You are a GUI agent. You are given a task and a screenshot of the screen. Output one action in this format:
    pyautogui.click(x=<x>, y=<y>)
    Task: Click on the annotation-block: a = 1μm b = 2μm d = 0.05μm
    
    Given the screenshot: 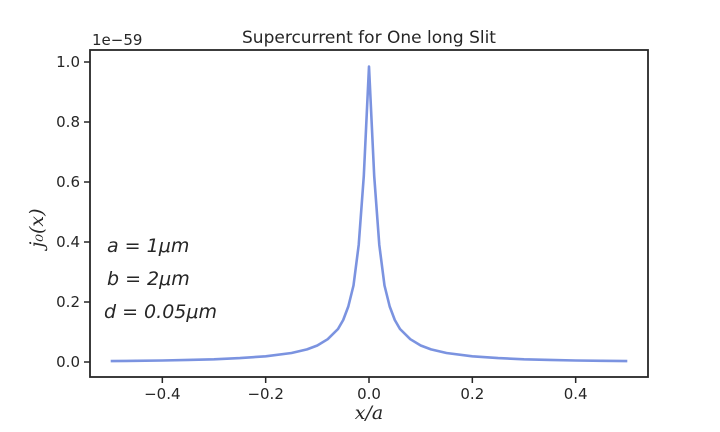 What is the action you would take?
    pyautogui.click(x=160, y=279)
    